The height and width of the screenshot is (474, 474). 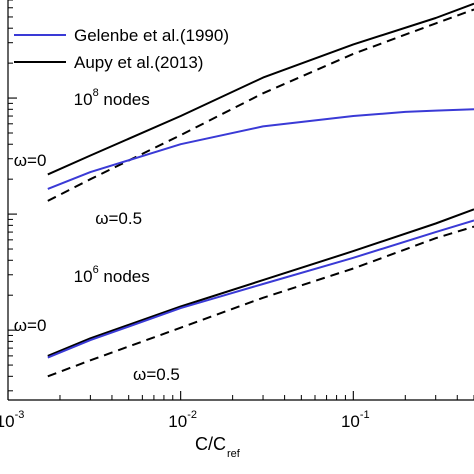 I want to click on x-axis-label-subscript: ref, so click(x=234, y=454).